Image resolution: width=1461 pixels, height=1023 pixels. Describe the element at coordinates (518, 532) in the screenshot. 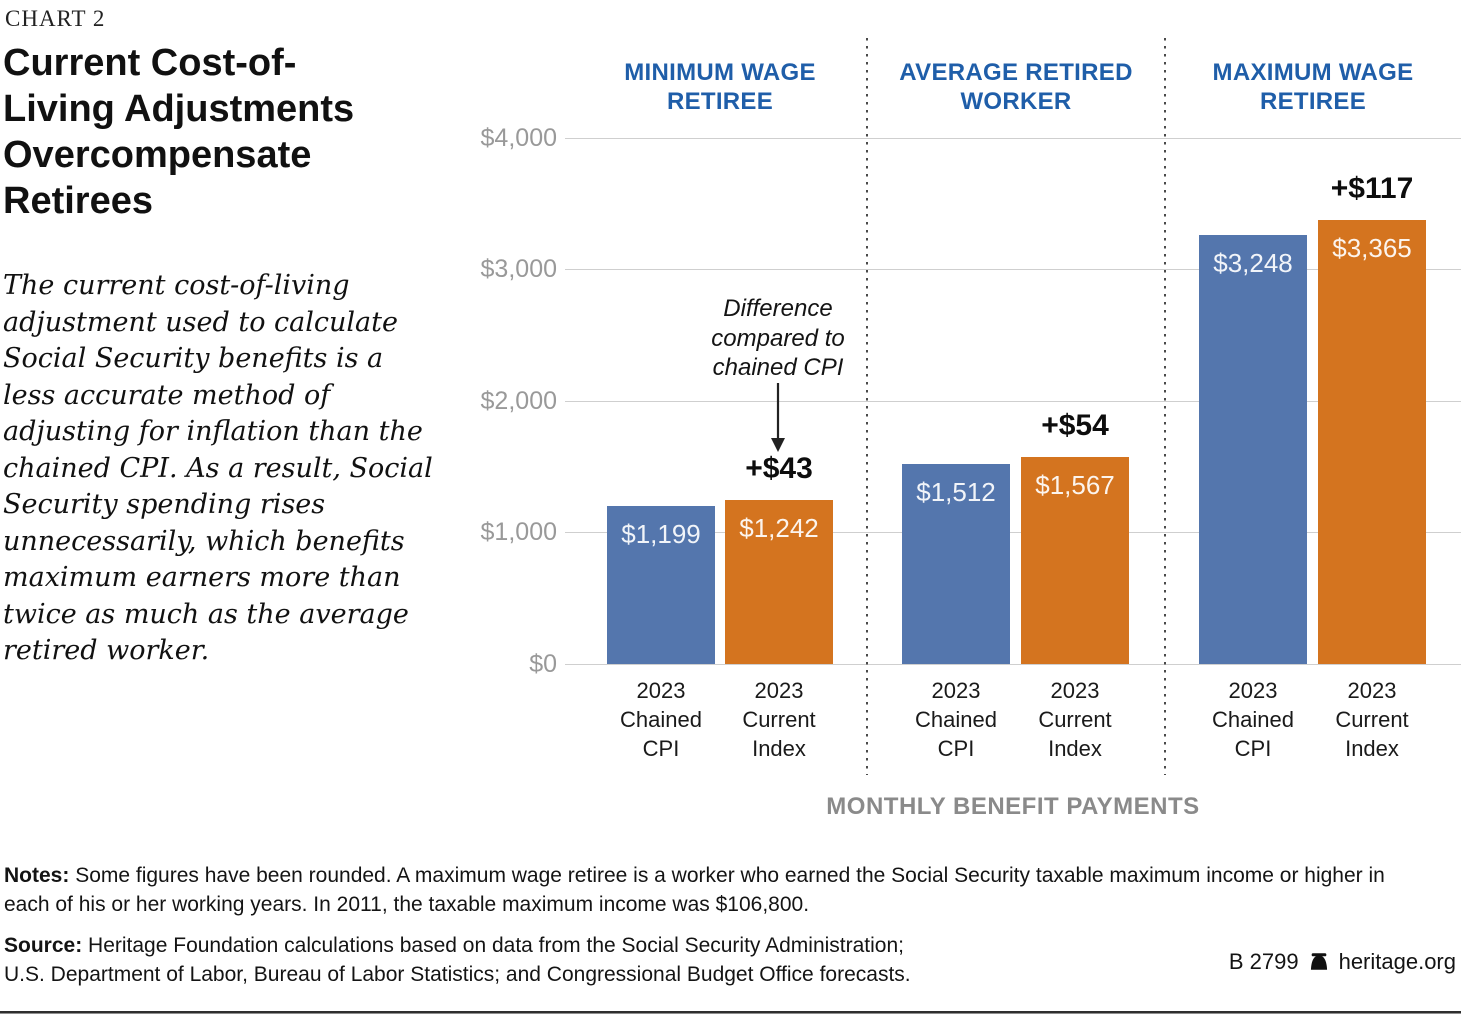

I see `y-axis-tick-label: $1,000` at that location.